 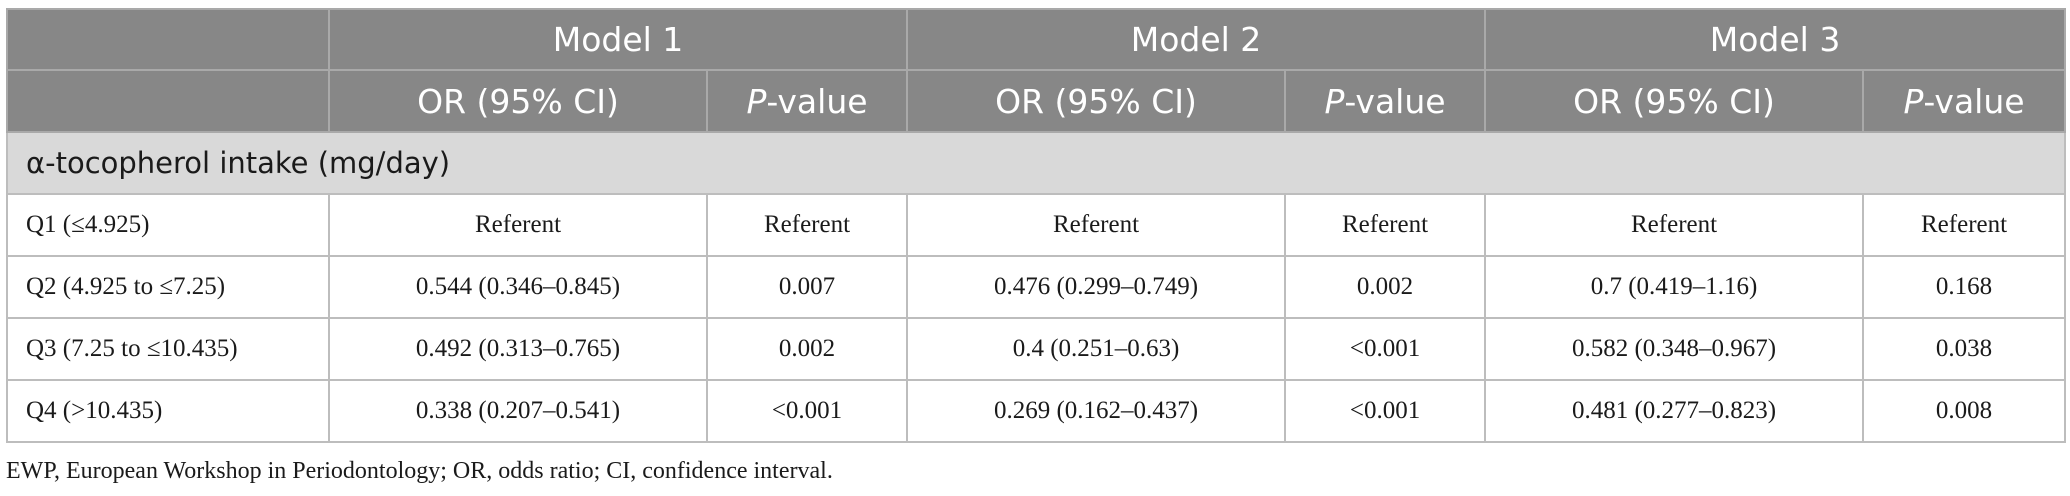 What do you see at coordinates (1964, 349) in the screenshot?
I see `model3-p-cell: 0.038` at bounding box center [1964, 349].